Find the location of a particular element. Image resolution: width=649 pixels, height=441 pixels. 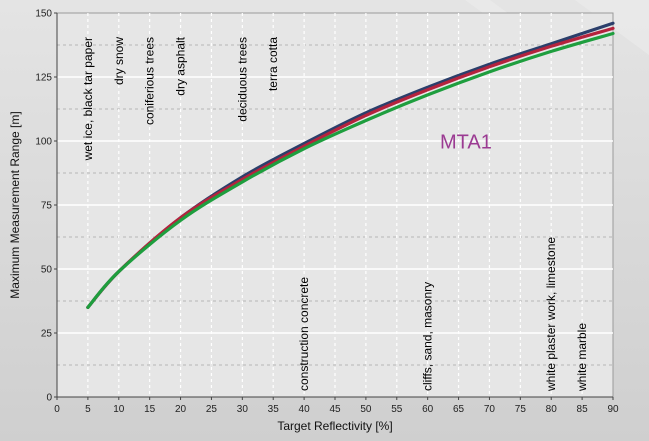

y-tick-label: 125 is located at coordinates (43, 78).